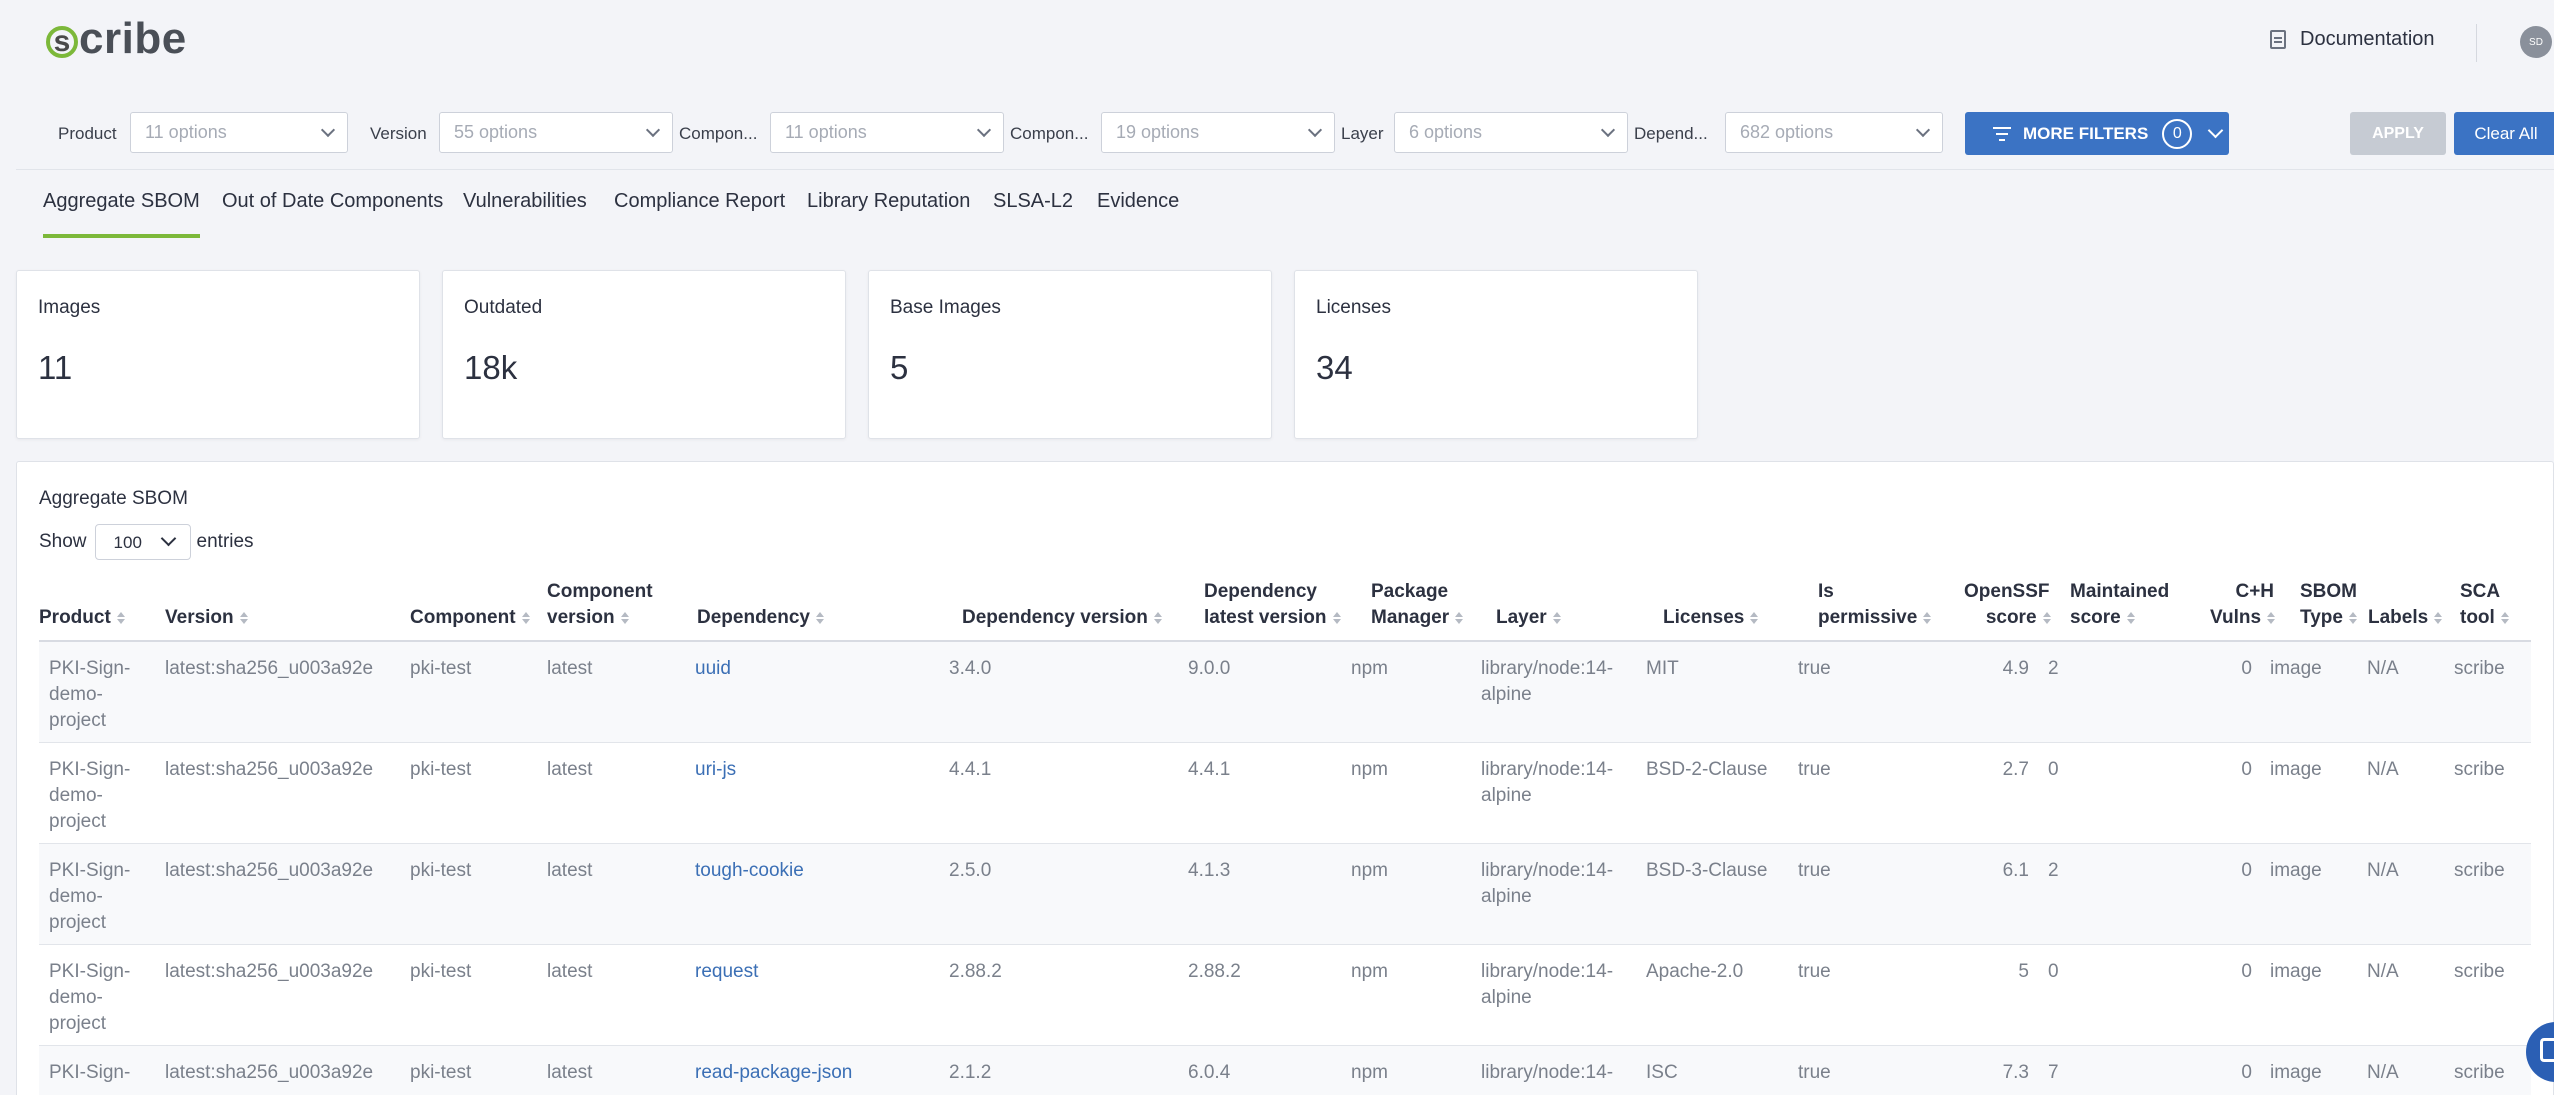  I want to click on column-header-c-h-vulns: C+H Vulns, so click(2243, 605).